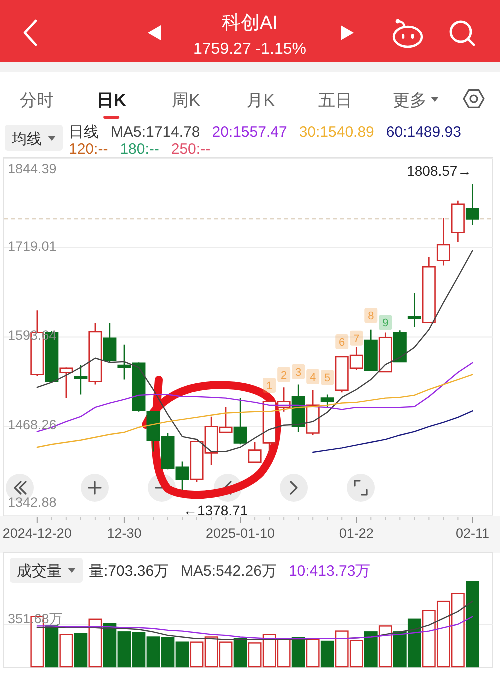  I want to click on x-tick-label: 01-22, so click(356, 533).